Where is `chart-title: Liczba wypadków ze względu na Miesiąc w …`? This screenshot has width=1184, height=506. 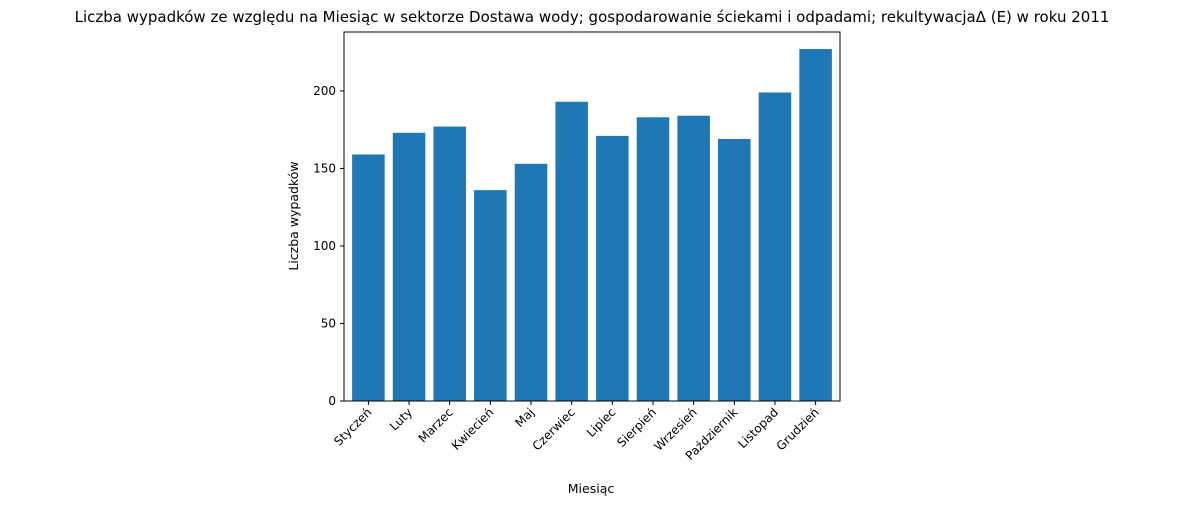
chart-title: Liczba wypadków ze względu na Miesiąc w … is located at coordinates (592, 17).